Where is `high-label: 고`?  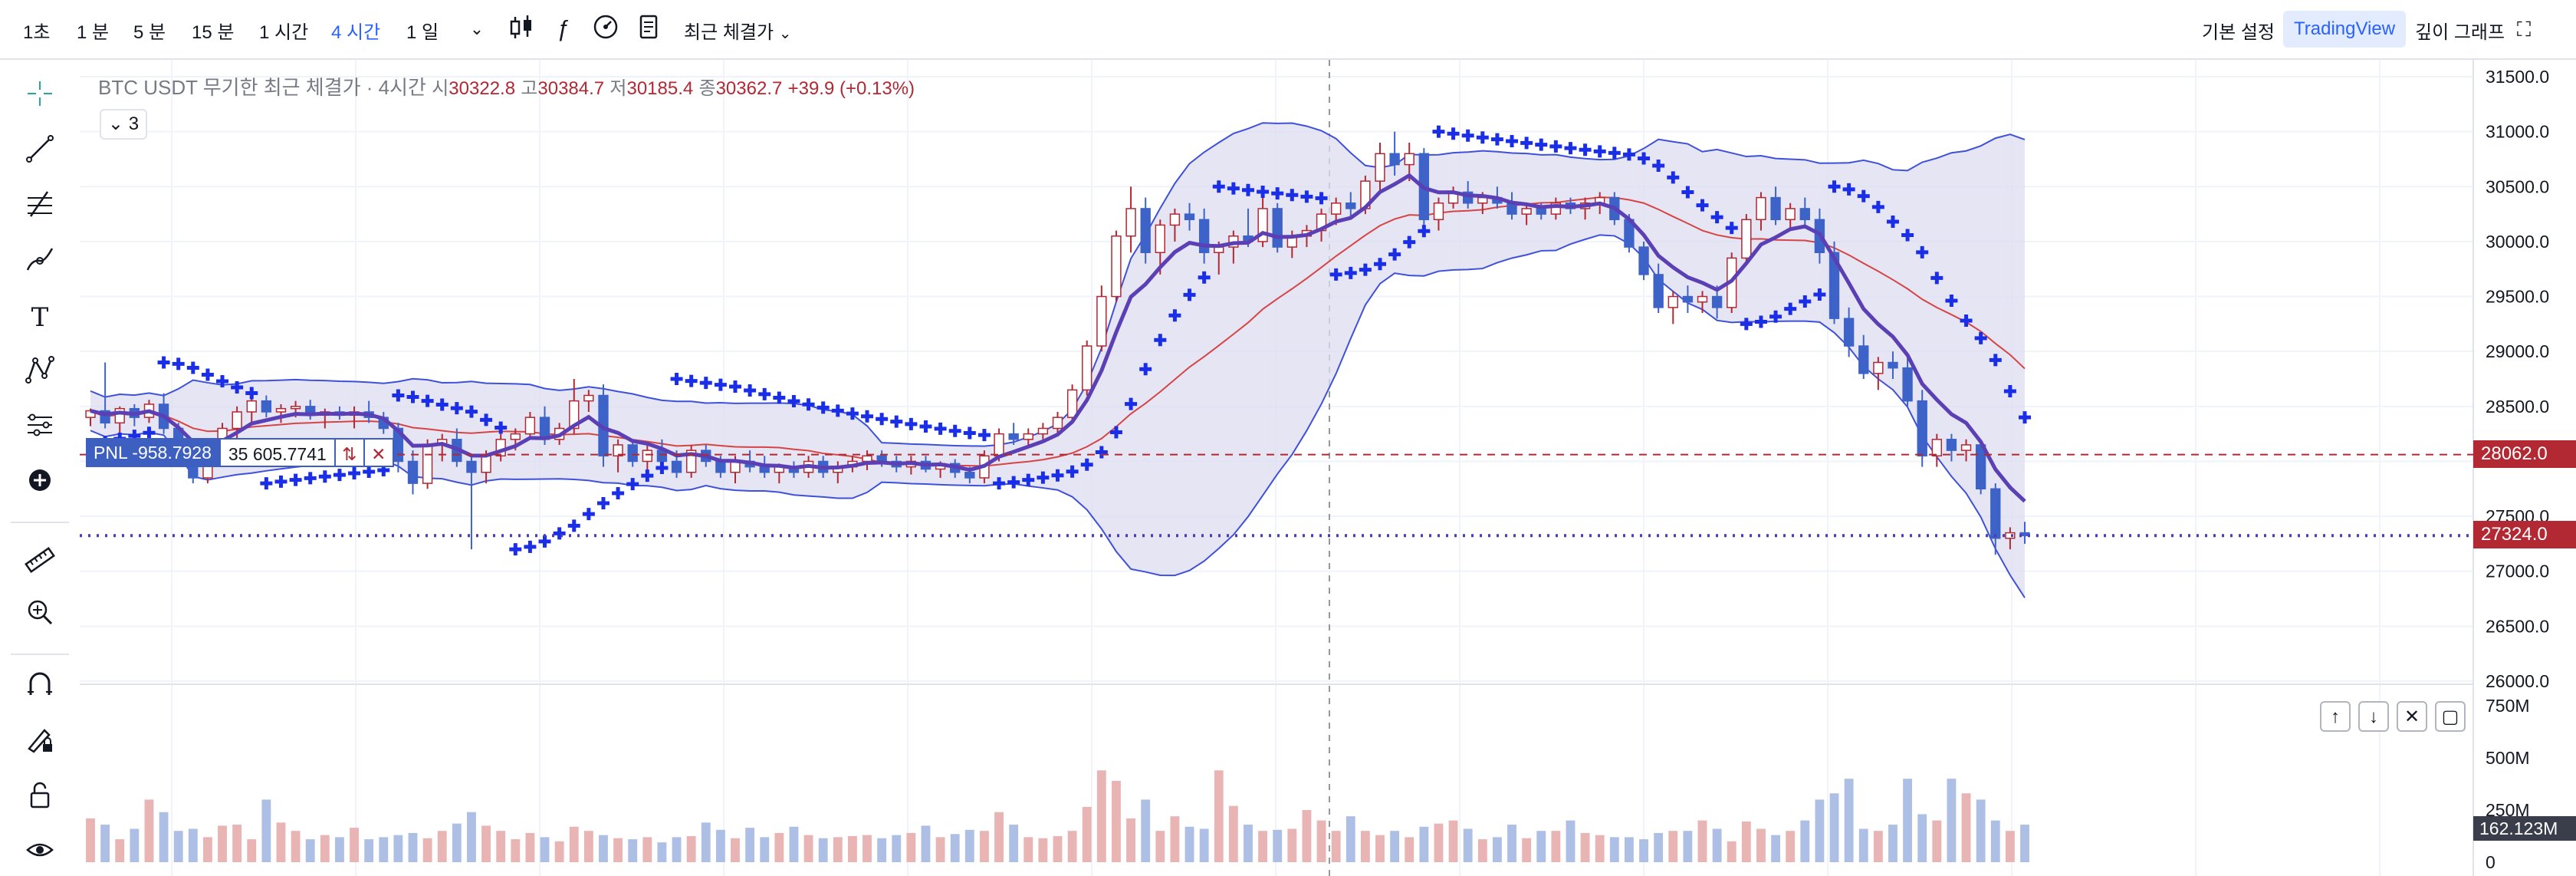
high-label: 고 is located at coordinates (529, 88).